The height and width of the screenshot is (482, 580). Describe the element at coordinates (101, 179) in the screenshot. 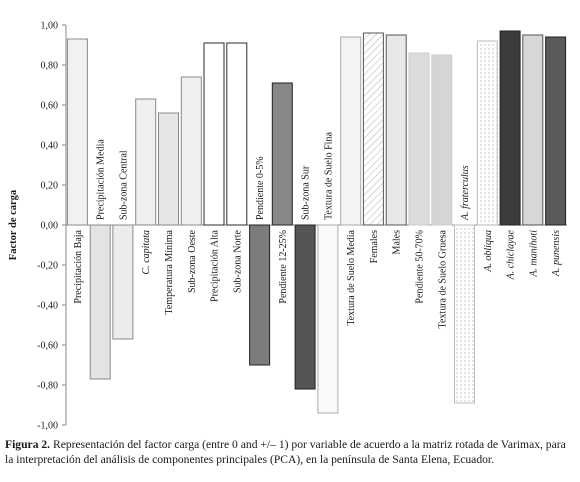

I see `x-category-label: Precipitación Media` at that location.